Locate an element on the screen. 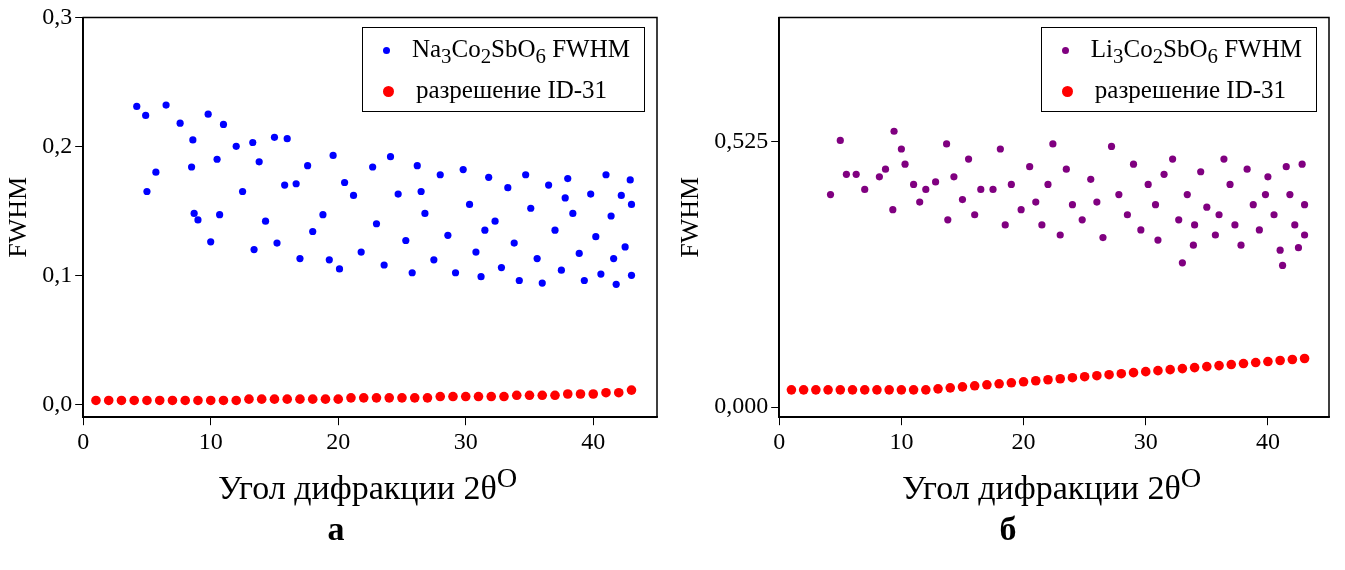 This screenshot has height=570, width=1345. text: а is located at coordinates (336, 529).